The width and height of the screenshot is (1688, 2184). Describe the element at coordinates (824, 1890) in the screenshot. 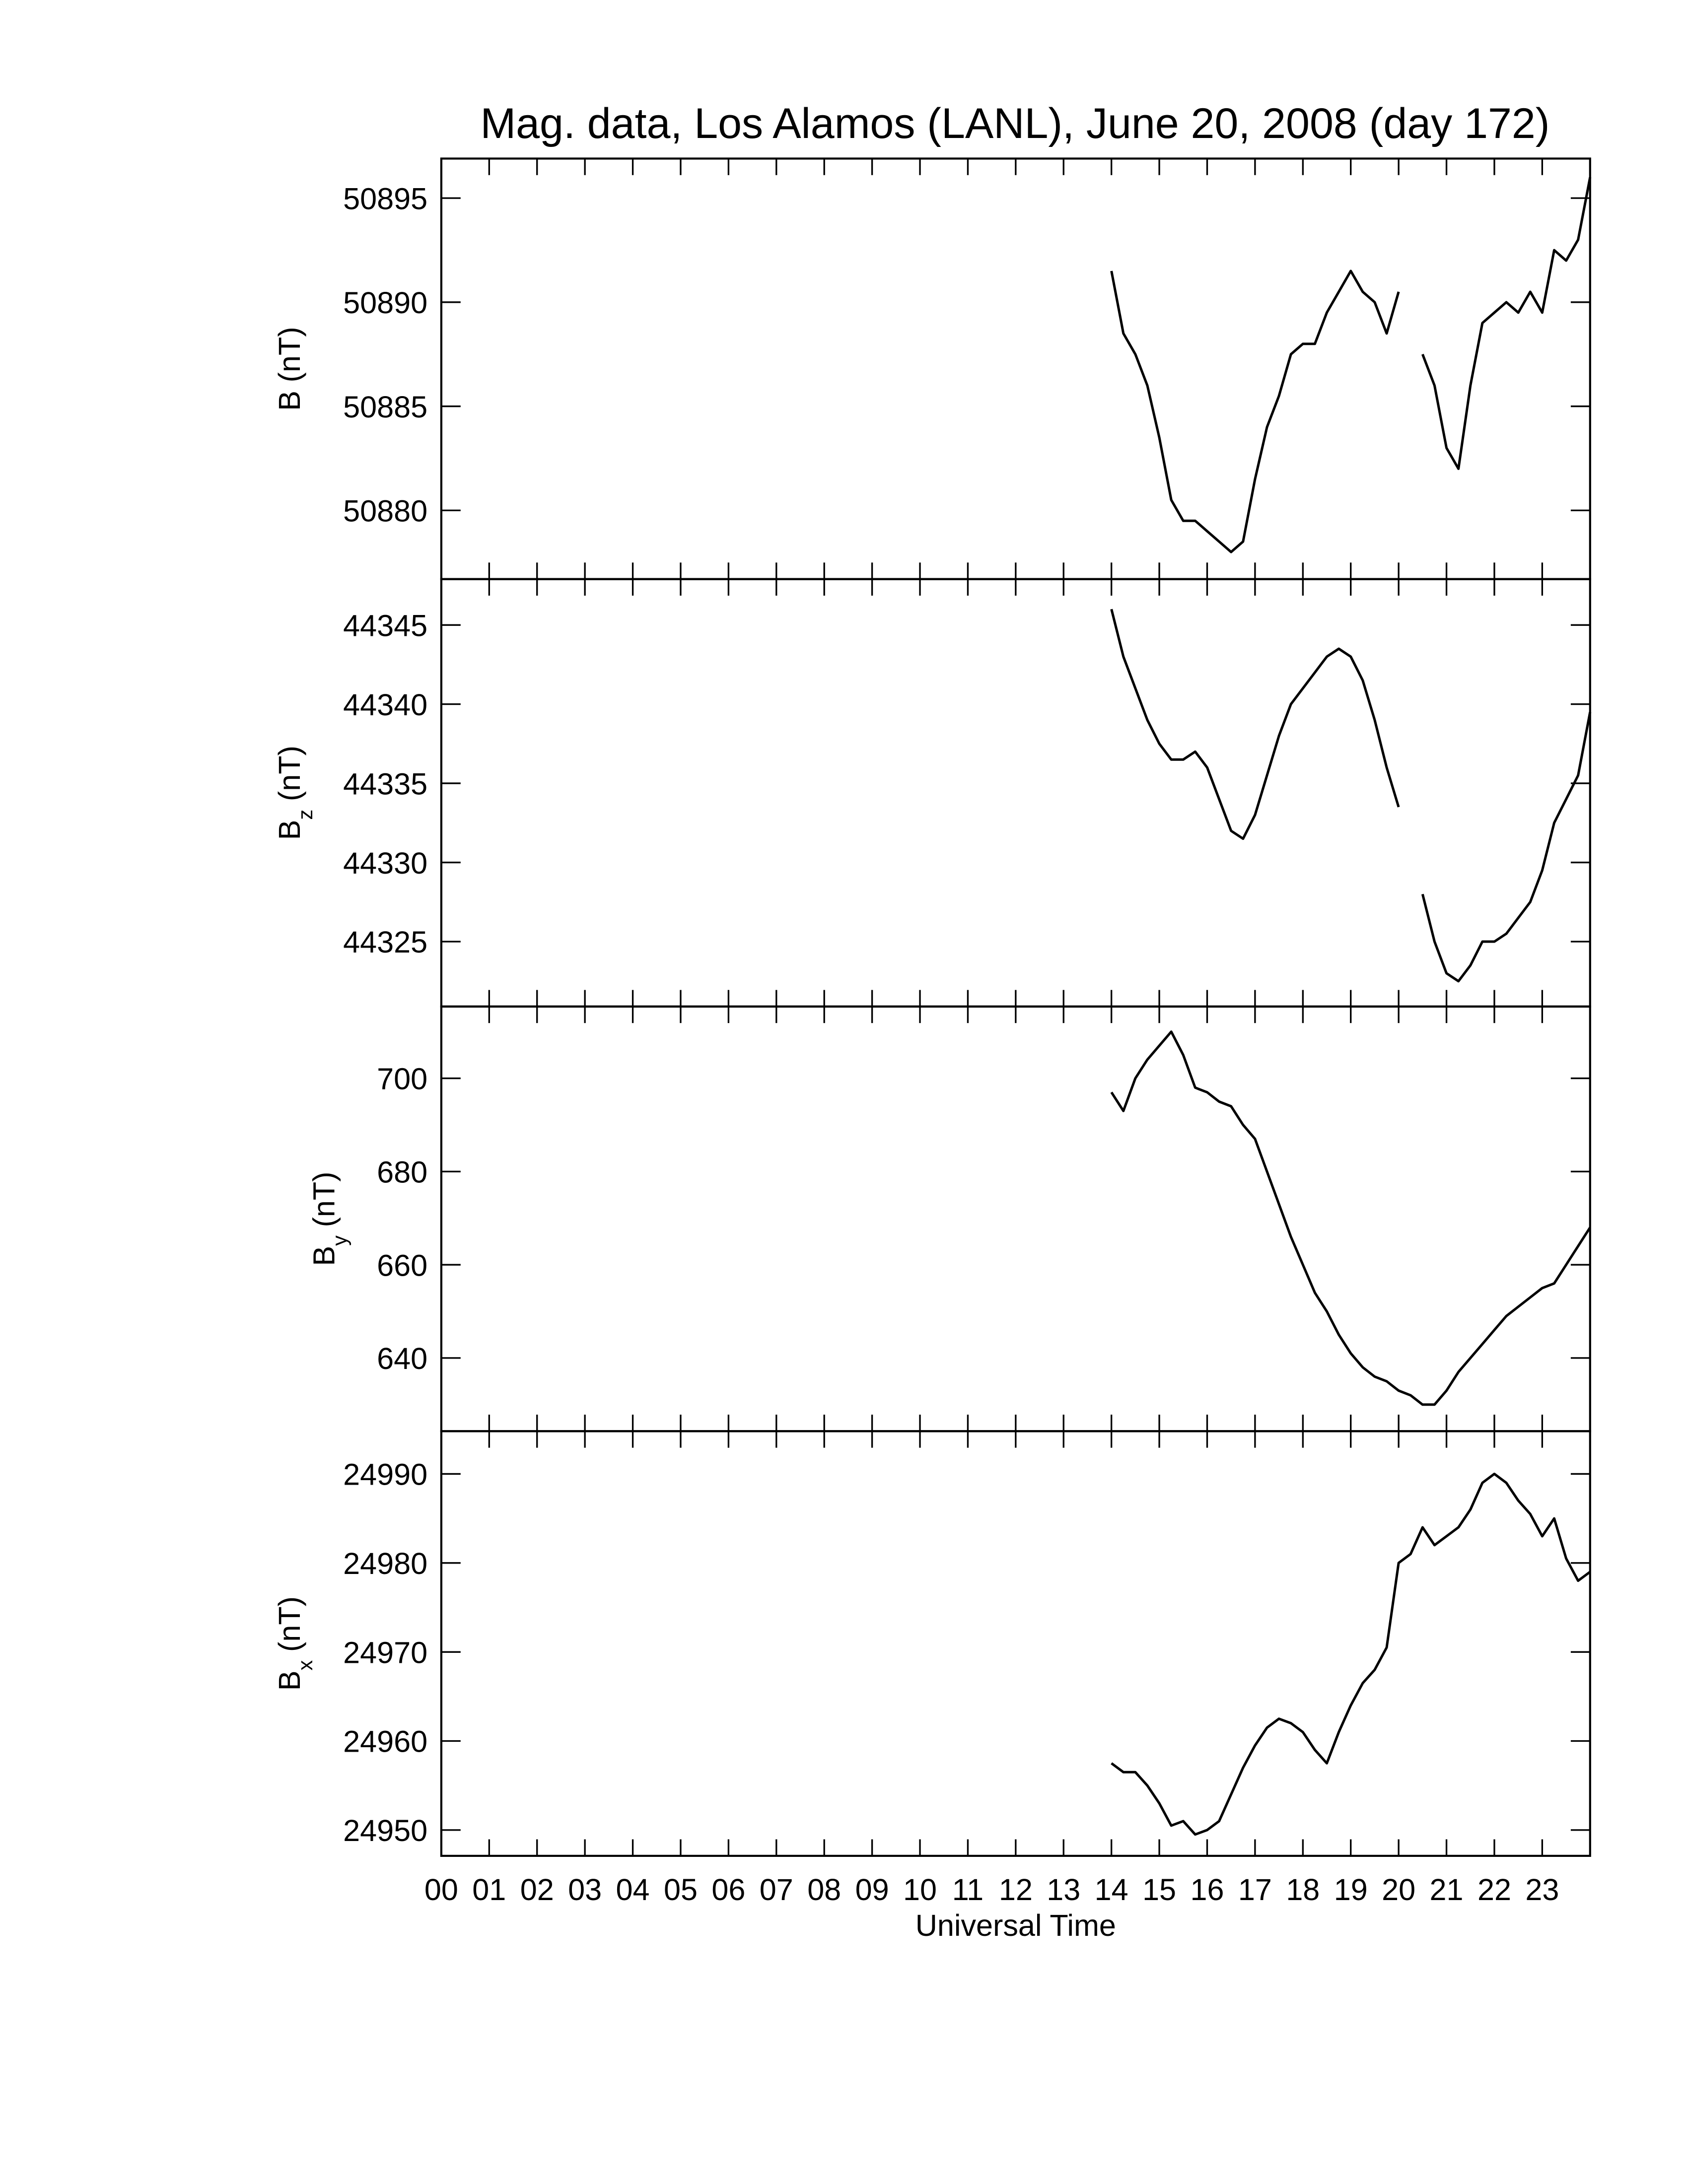

I see `x-tick-label: 08` at that location.